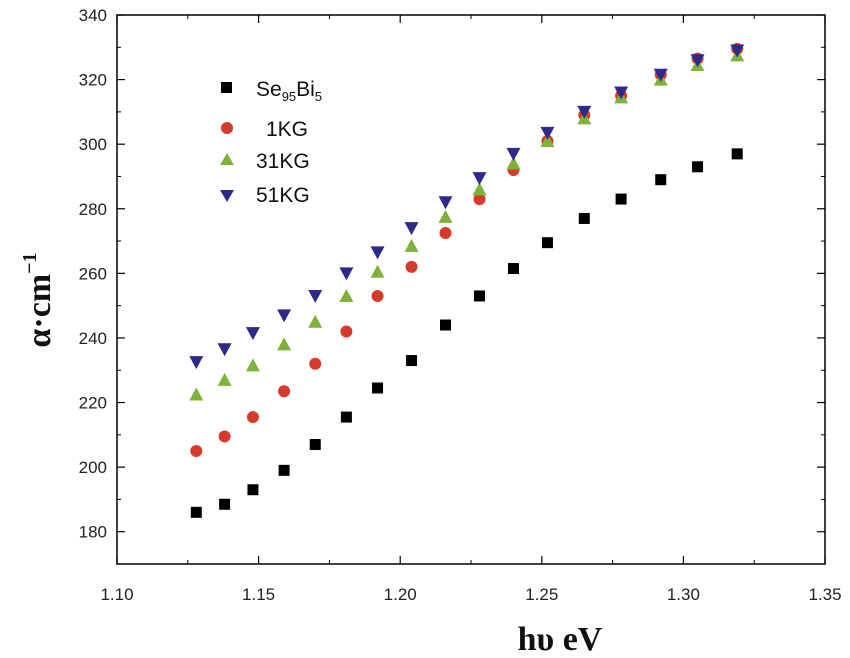 This screenshot has height=658, width=850. What do you see at coordinates (226, 87) in the screenshot?
I see `legend-marker-square` at bounding box center [226, 87].